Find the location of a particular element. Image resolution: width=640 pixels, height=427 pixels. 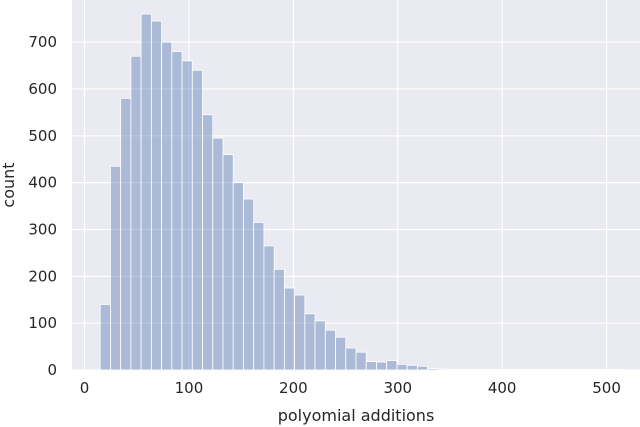

y-tick-label: 700 is located at coordinates (42, 42).